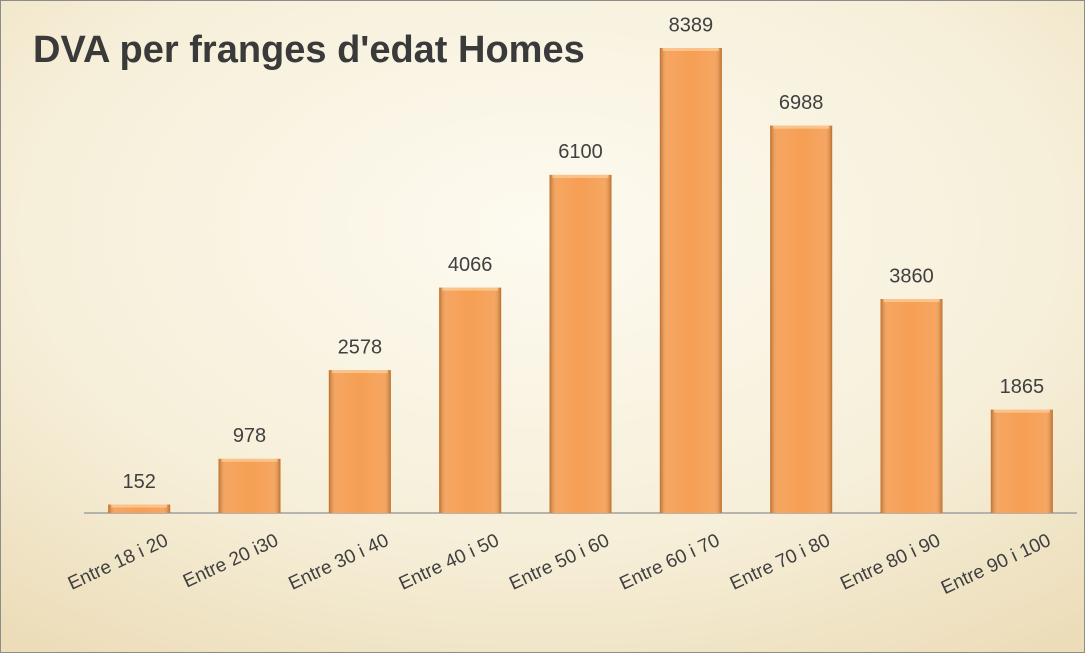 The height and width of the screenshot is (653, 1085). Describe the element at coordinates (1022, 387) in the screenshot. I see `data-label: 1865` at that location.